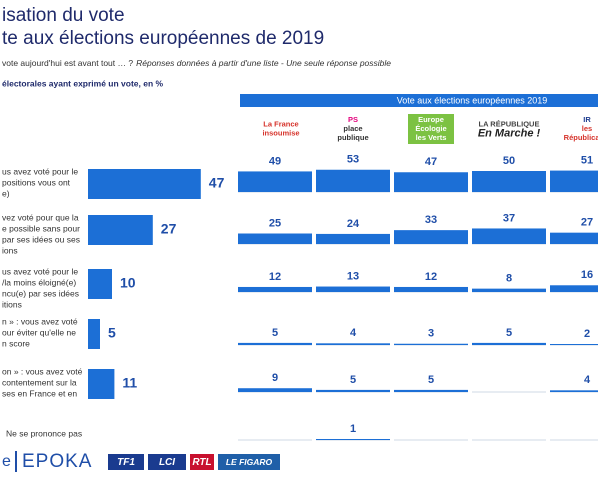  What do you see at coordinates (509, 279) in the screenshot?
I see `party-value: 8` at bounding box center [509, 279].